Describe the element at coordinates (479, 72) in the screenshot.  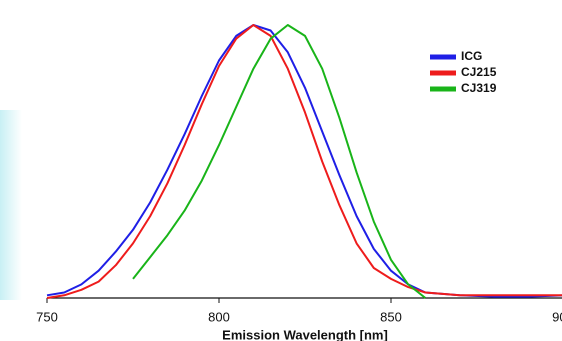
I see `legend-label: CJ215` at that location.